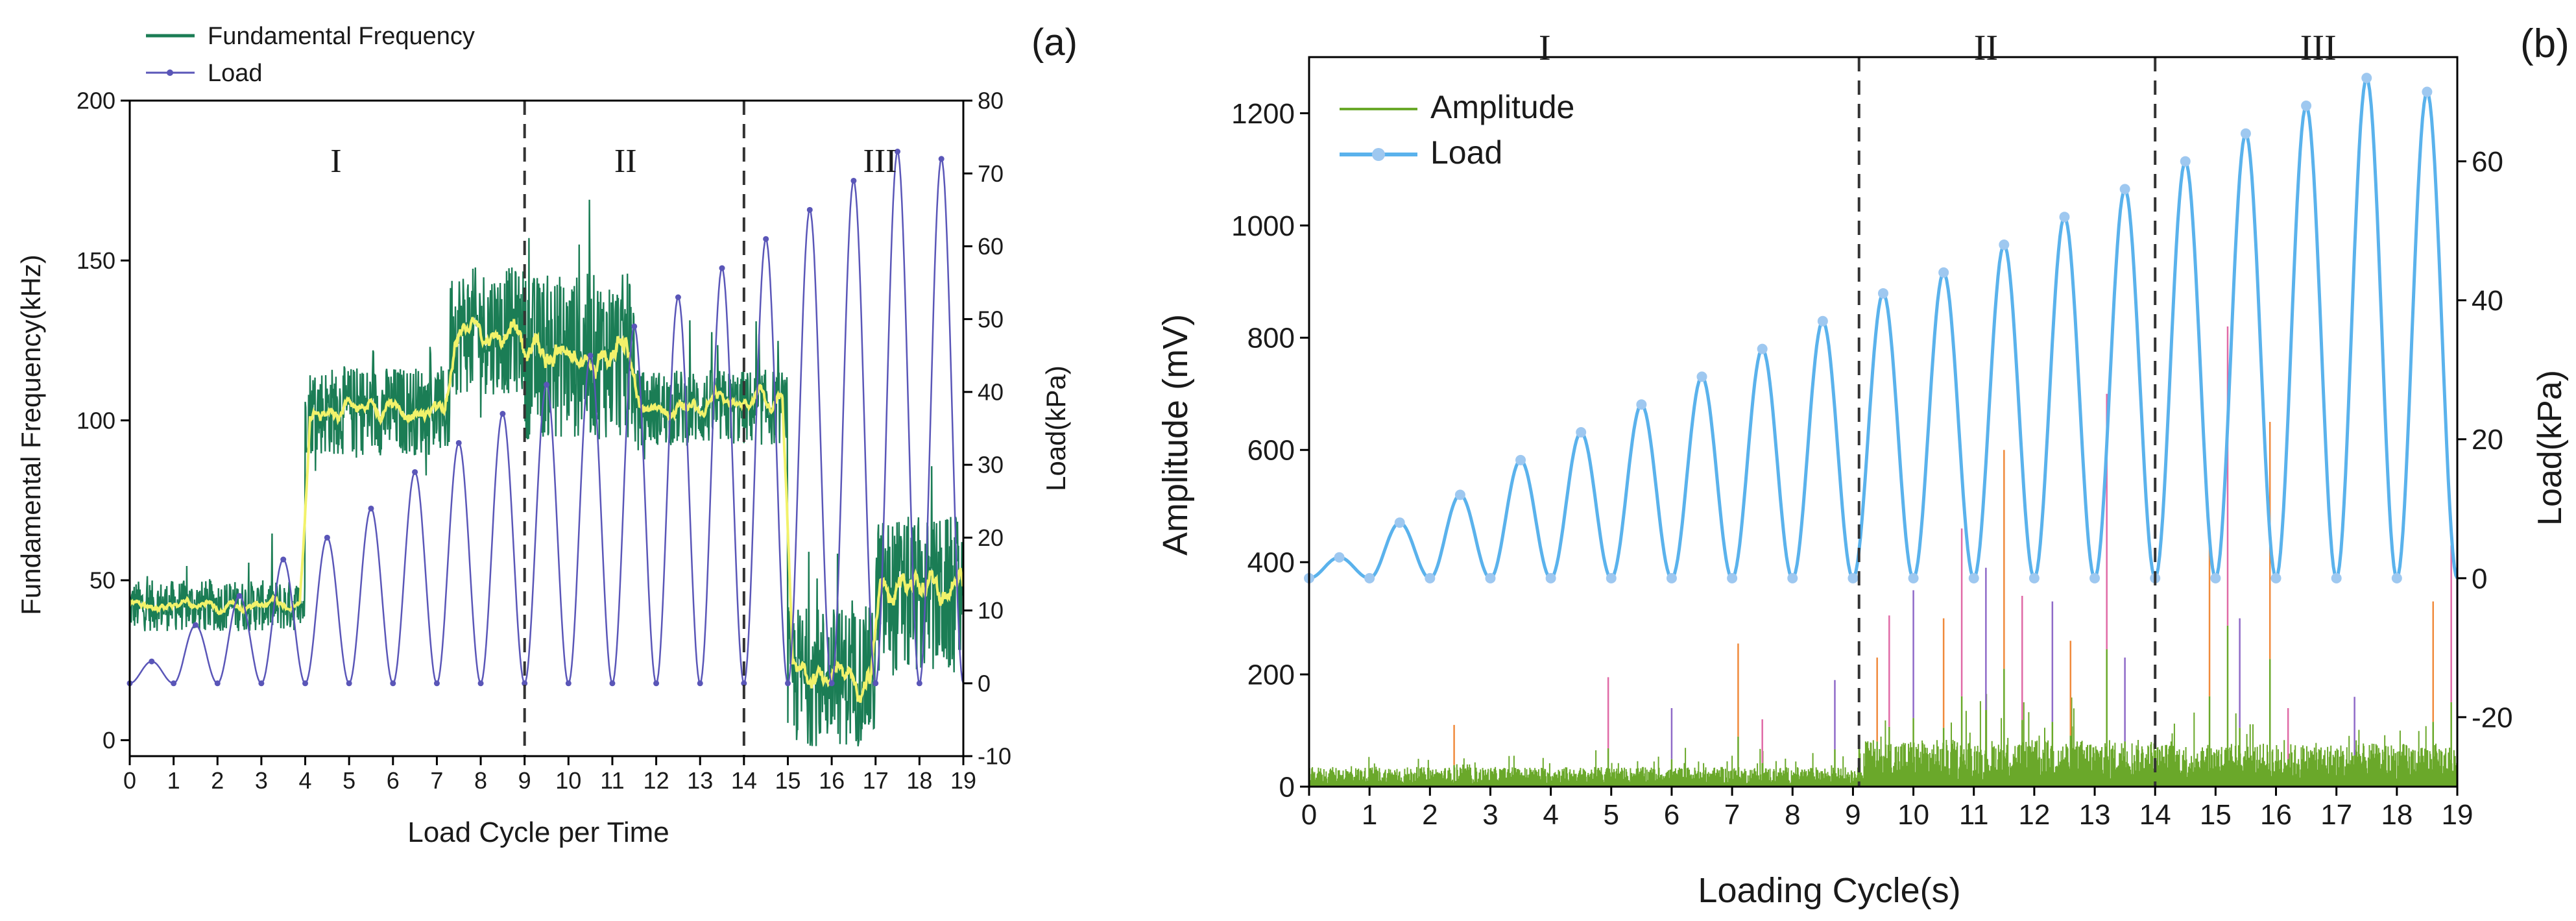  What do you see at coordinates (1792, 815) in the screenshot?
I see `x-tick-label: 8` at bounding box center [1792, 815].